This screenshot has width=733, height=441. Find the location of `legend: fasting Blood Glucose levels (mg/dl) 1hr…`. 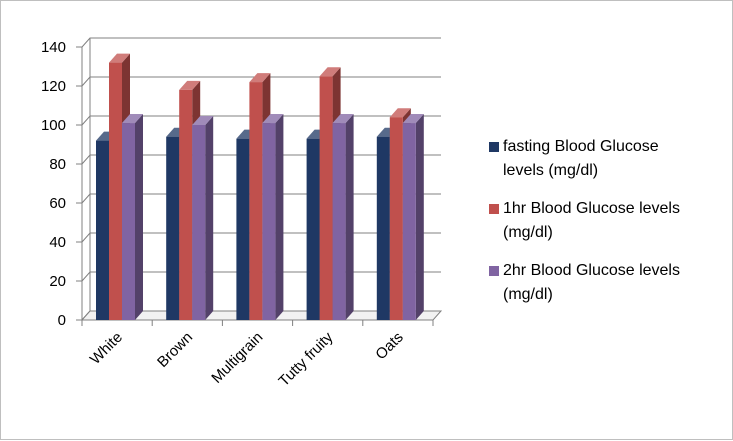

legend: fasting Blood Glucose levels (mg/dl) 1hr… is located at coordinates (609, 228).